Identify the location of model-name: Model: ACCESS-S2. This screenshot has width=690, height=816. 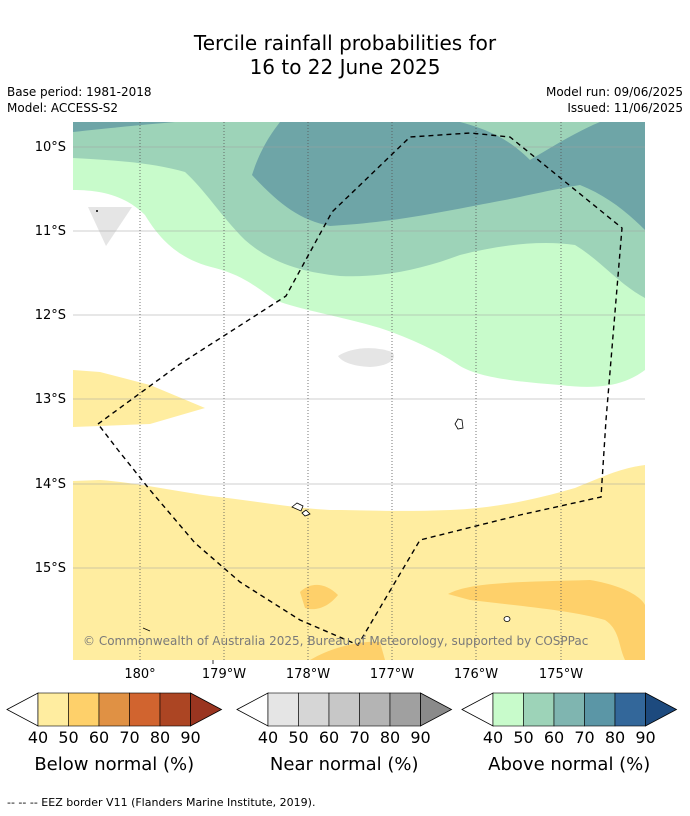
(63, 108).